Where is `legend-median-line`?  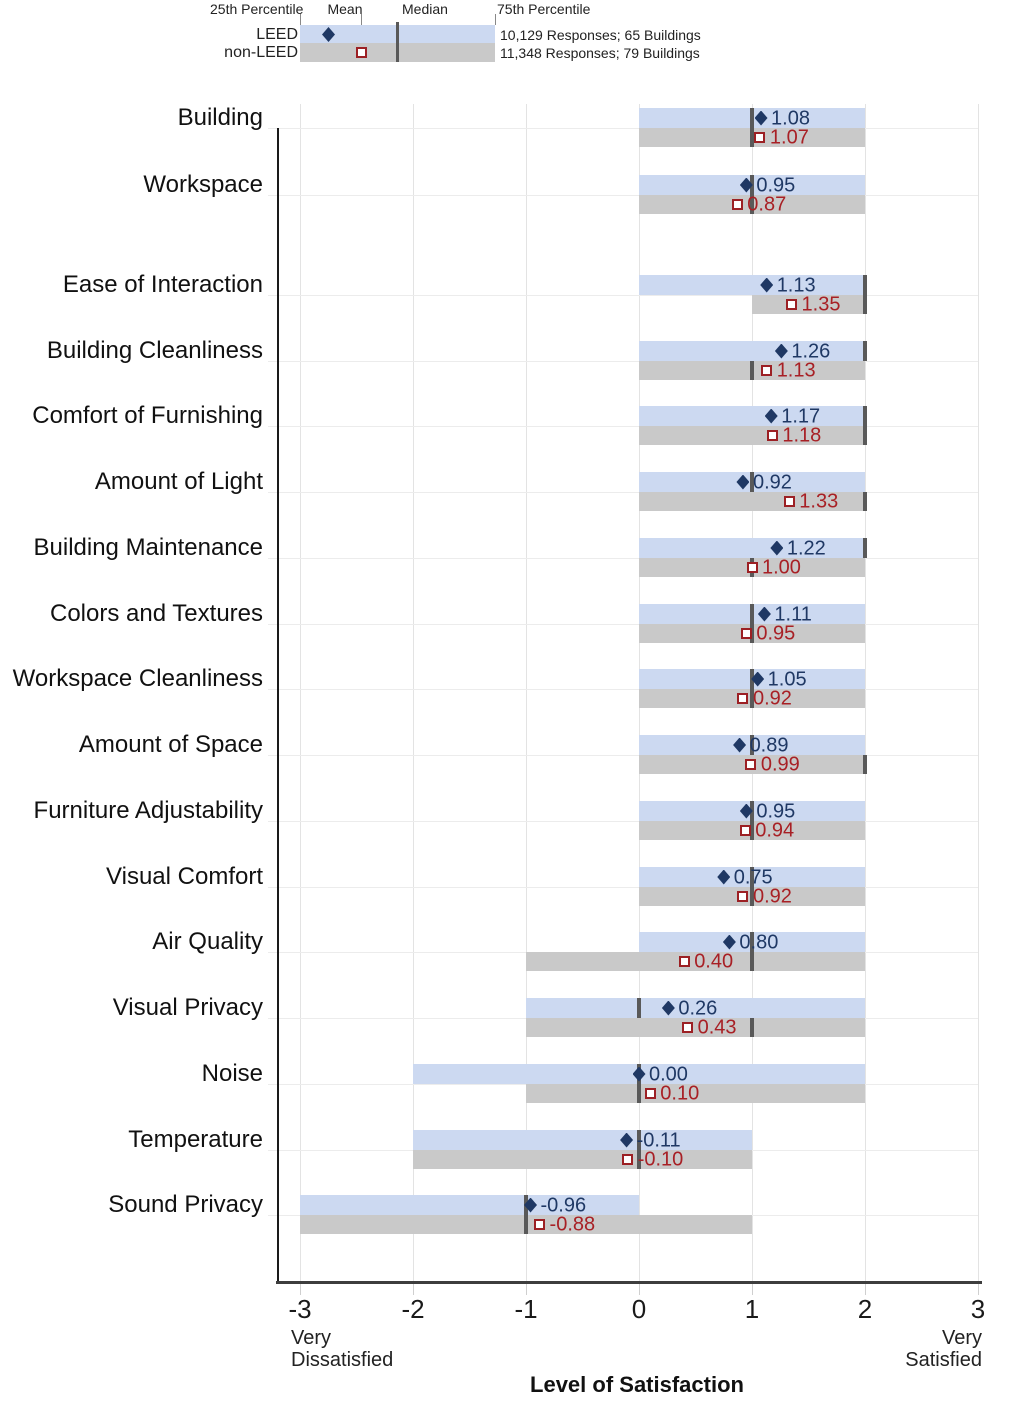
legend-median-line is located at coordinates (397, 42).